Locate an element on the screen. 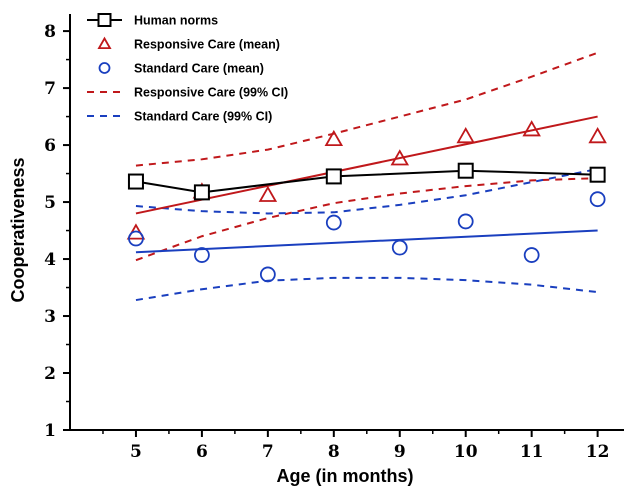 The width and height of the screenshot is (638, 492). y-tick-label: 8 is located at coordinates (50, 32).